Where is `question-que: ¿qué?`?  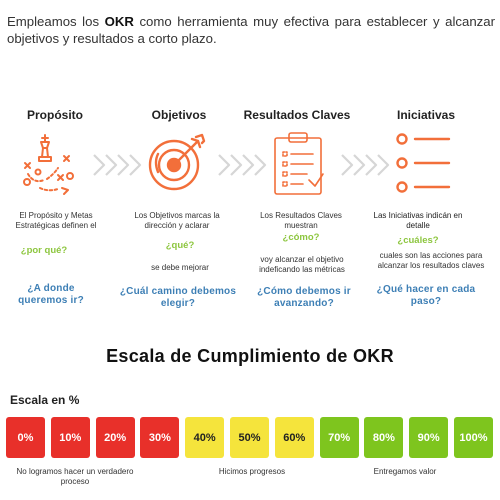 question-que: ¿qué? is located at coordinates (180, 245).